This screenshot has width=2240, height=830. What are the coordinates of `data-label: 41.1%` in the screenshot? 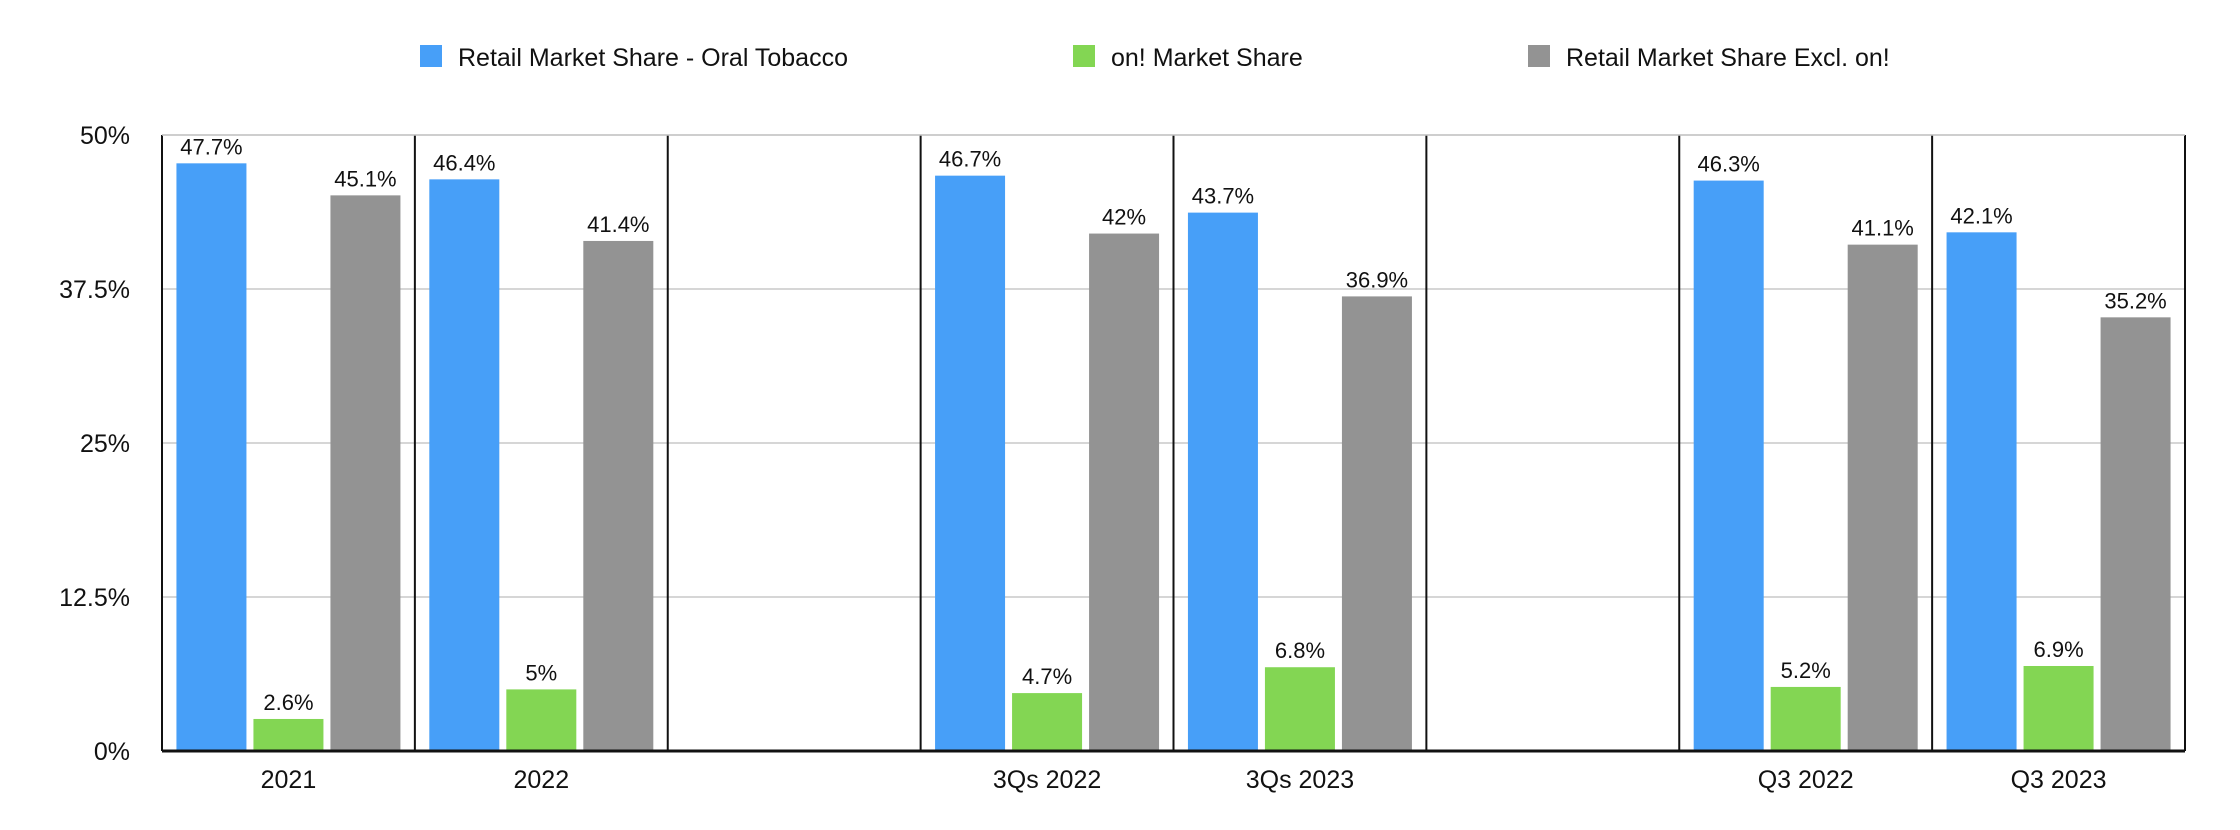 It's located at (1882, 228).